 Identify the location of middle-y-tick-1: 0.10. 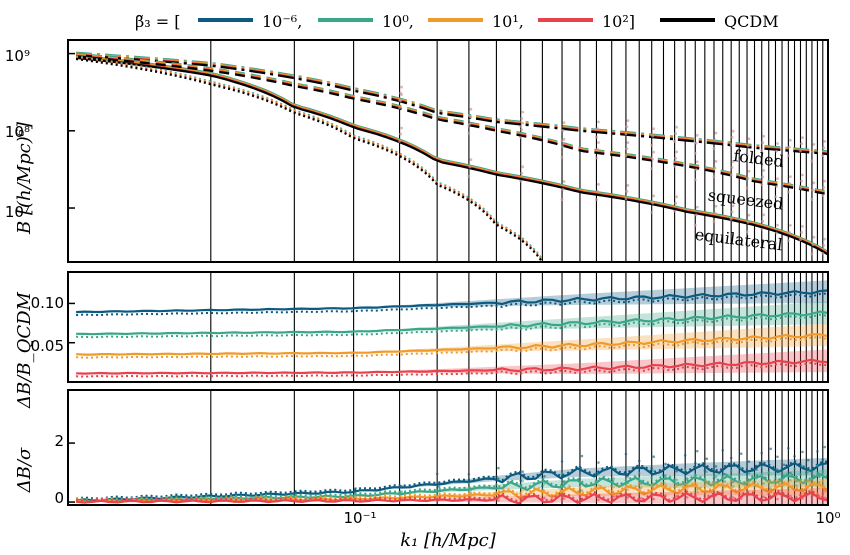
(47, 303).